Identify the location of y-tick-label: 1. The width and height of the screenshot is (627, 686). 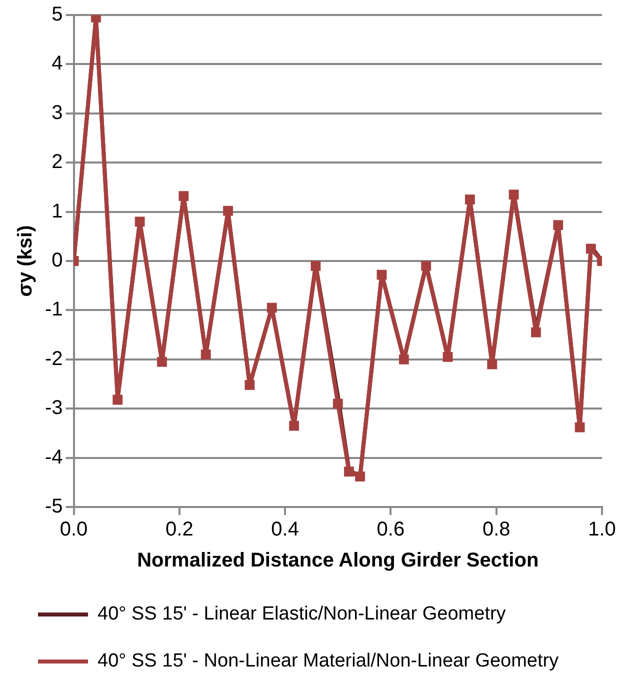
(57, 211).